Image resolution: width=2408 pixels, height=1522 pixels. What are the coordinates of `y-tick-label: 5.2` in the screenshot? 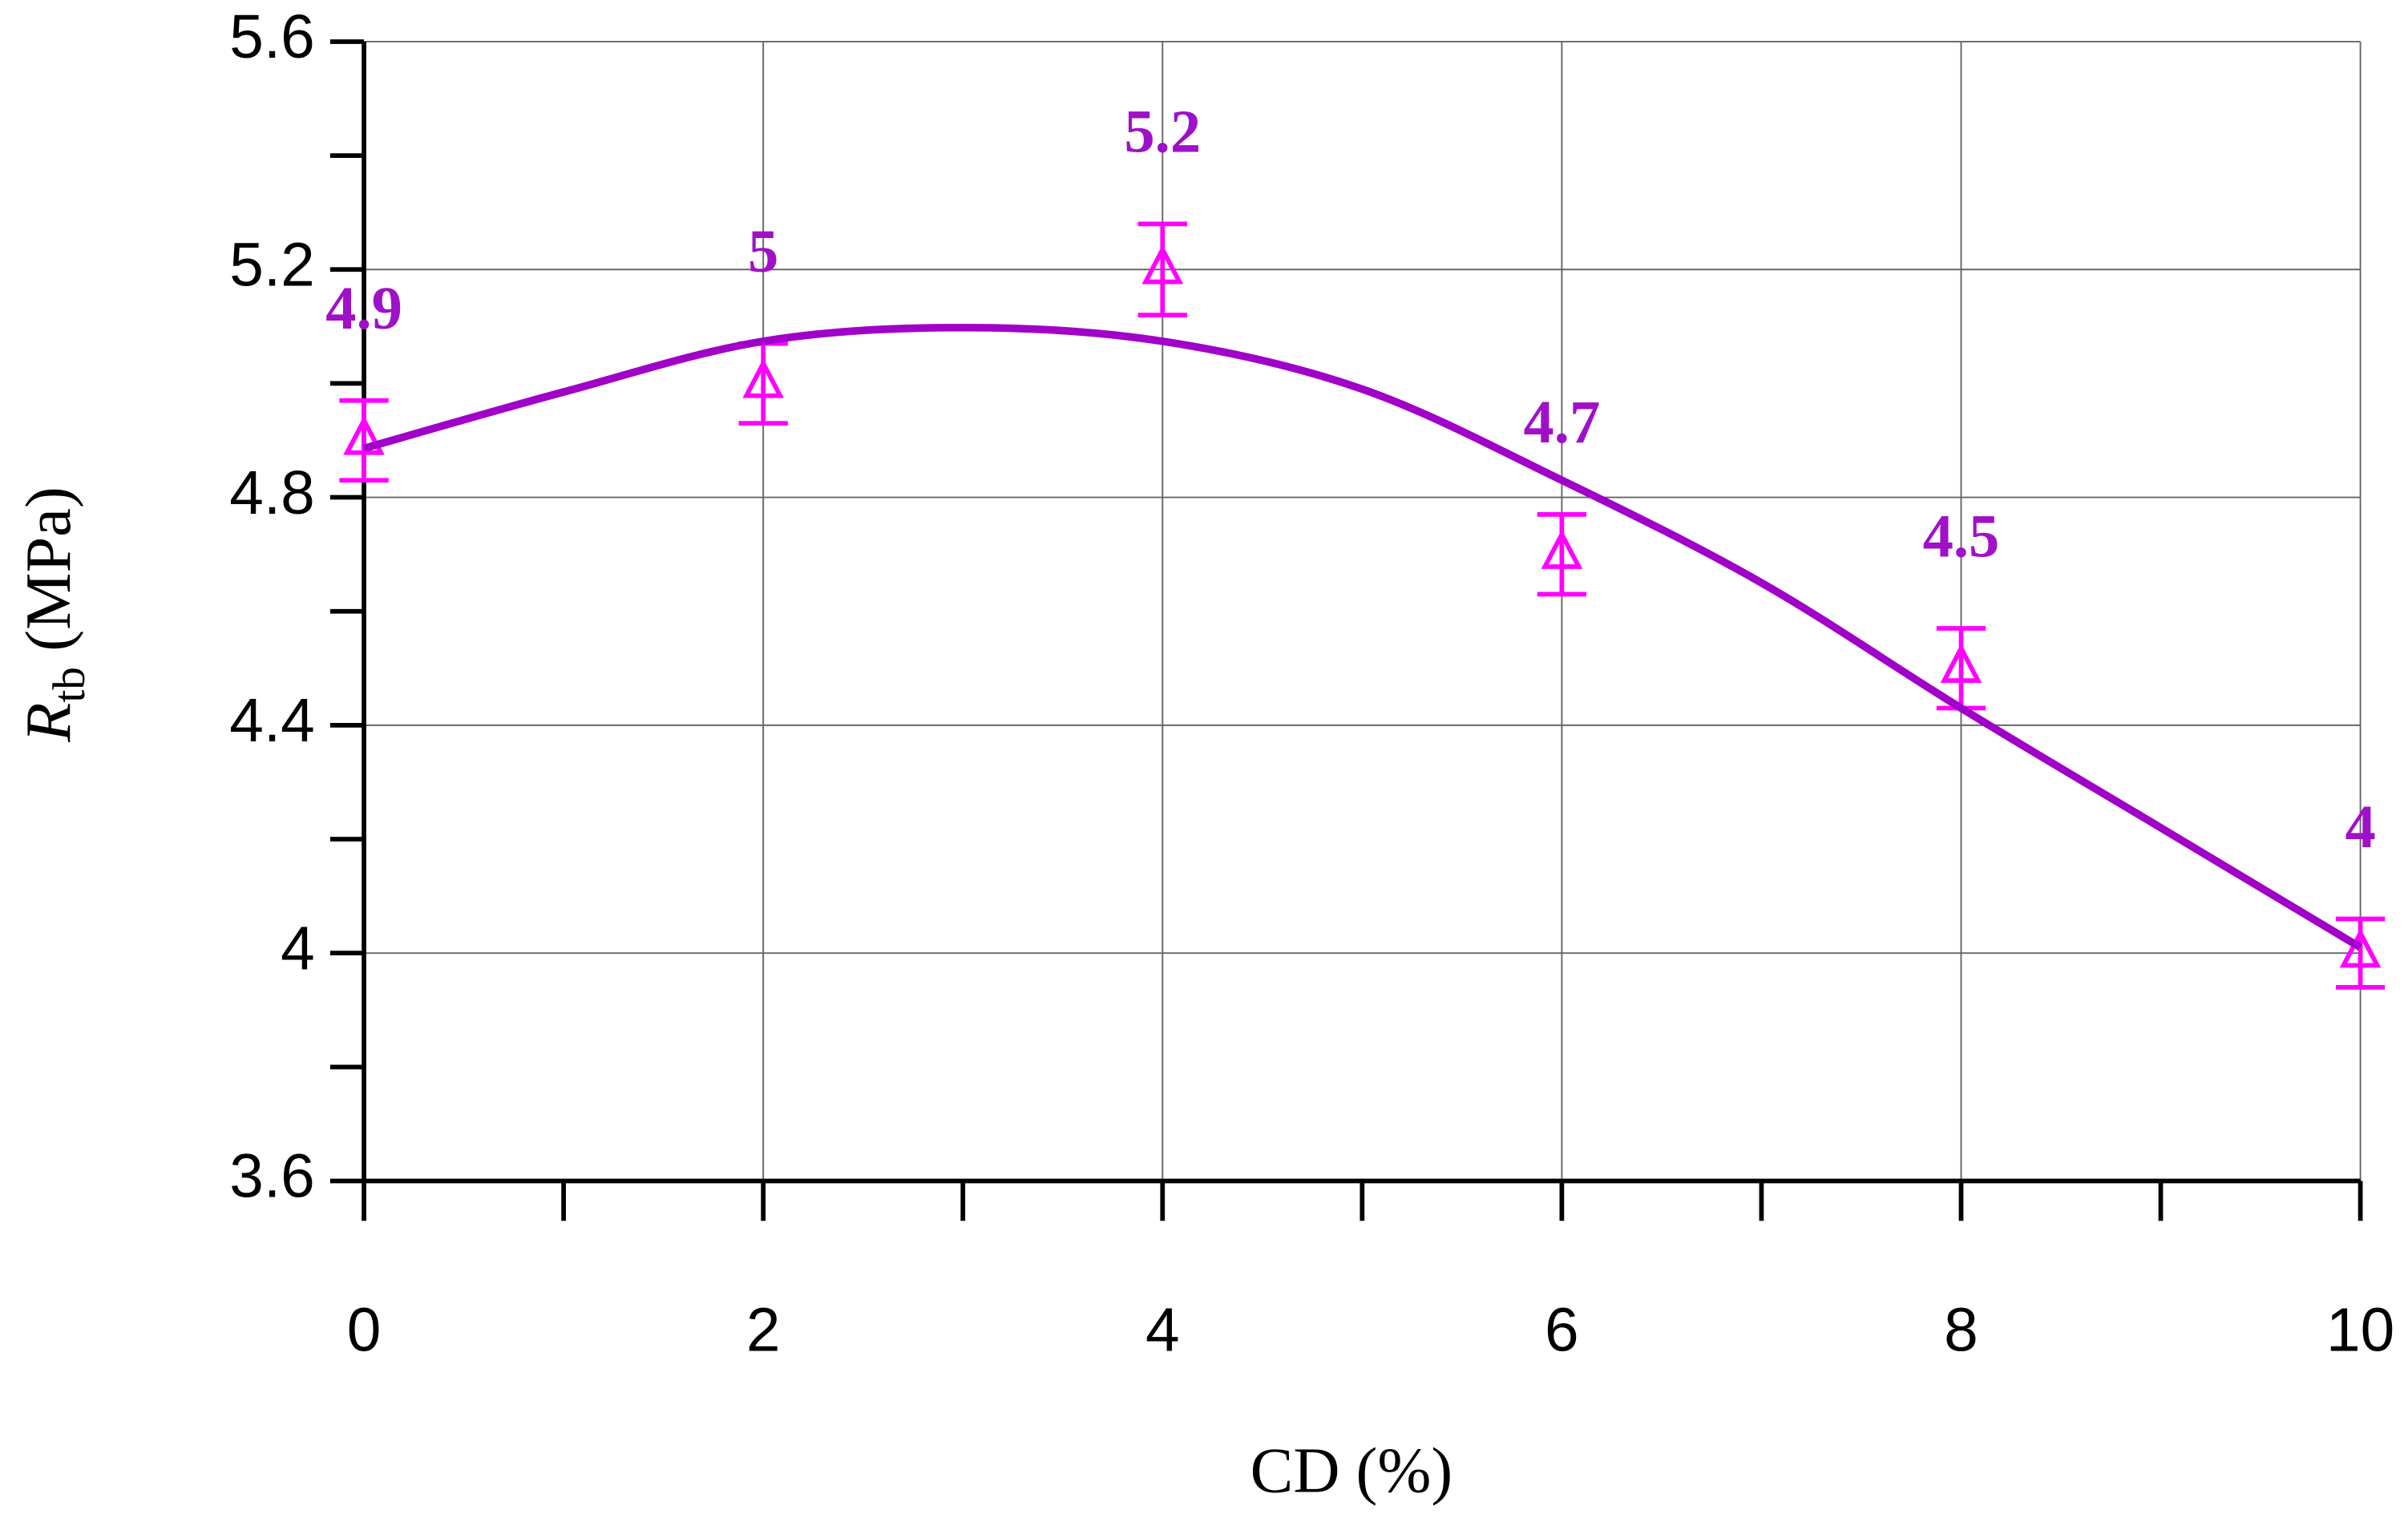 It's located at (272, 265).